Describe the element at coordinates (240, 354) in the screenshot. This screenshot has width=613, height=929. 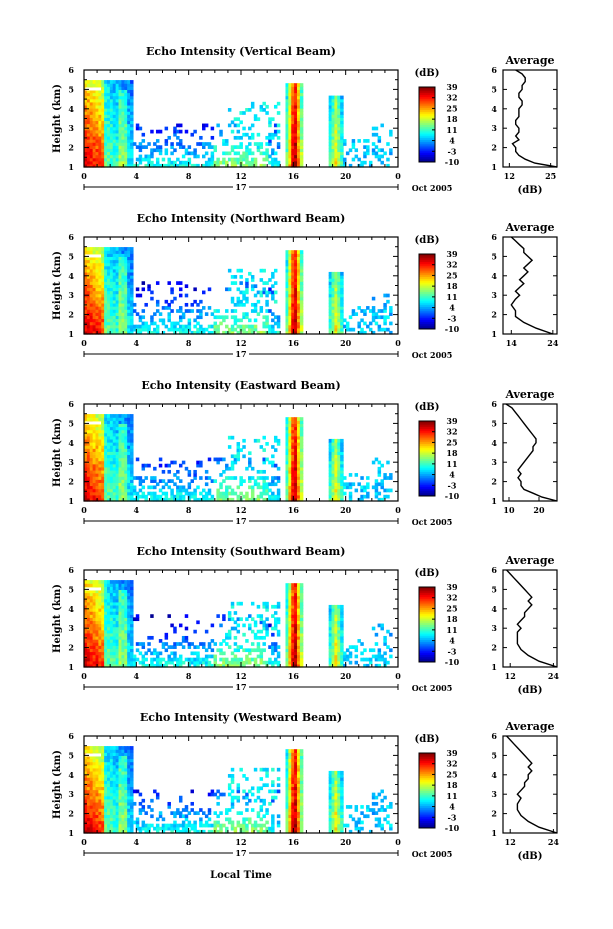
I see `day-label: 17` at that location.